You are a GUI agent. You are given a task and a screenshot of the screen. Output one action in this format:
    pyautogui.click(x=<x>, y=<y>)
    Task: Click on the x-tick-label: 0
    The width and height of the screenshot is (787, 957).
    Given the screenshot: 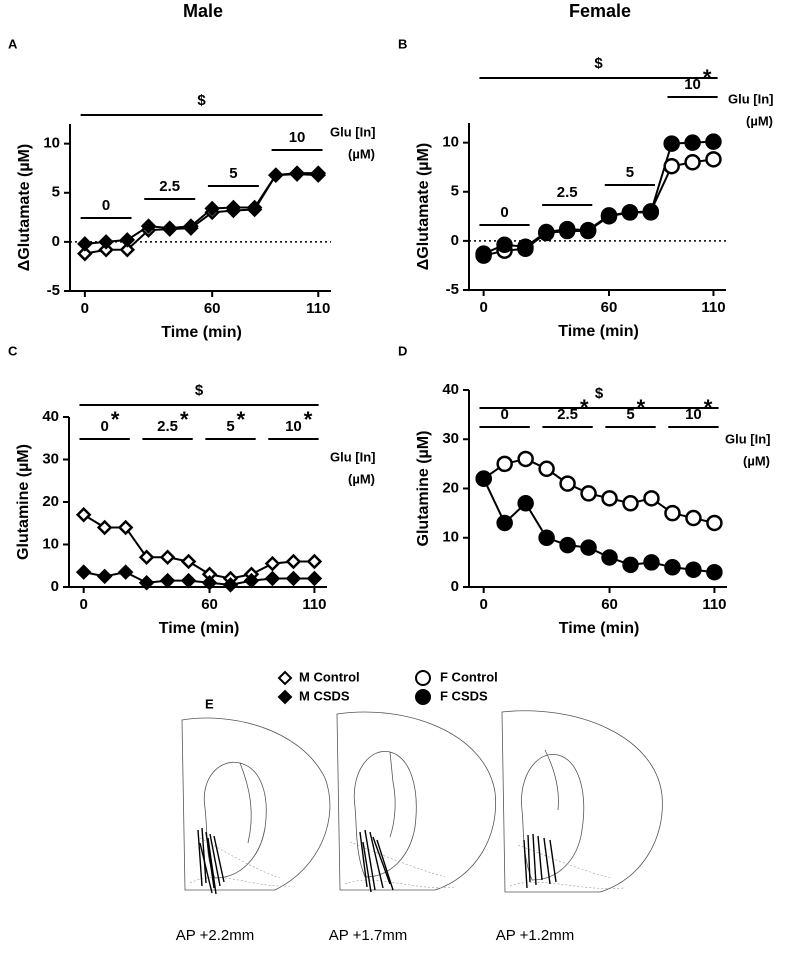 What is the action you would take?
    pyautogui.click(x=85, y=308)
    